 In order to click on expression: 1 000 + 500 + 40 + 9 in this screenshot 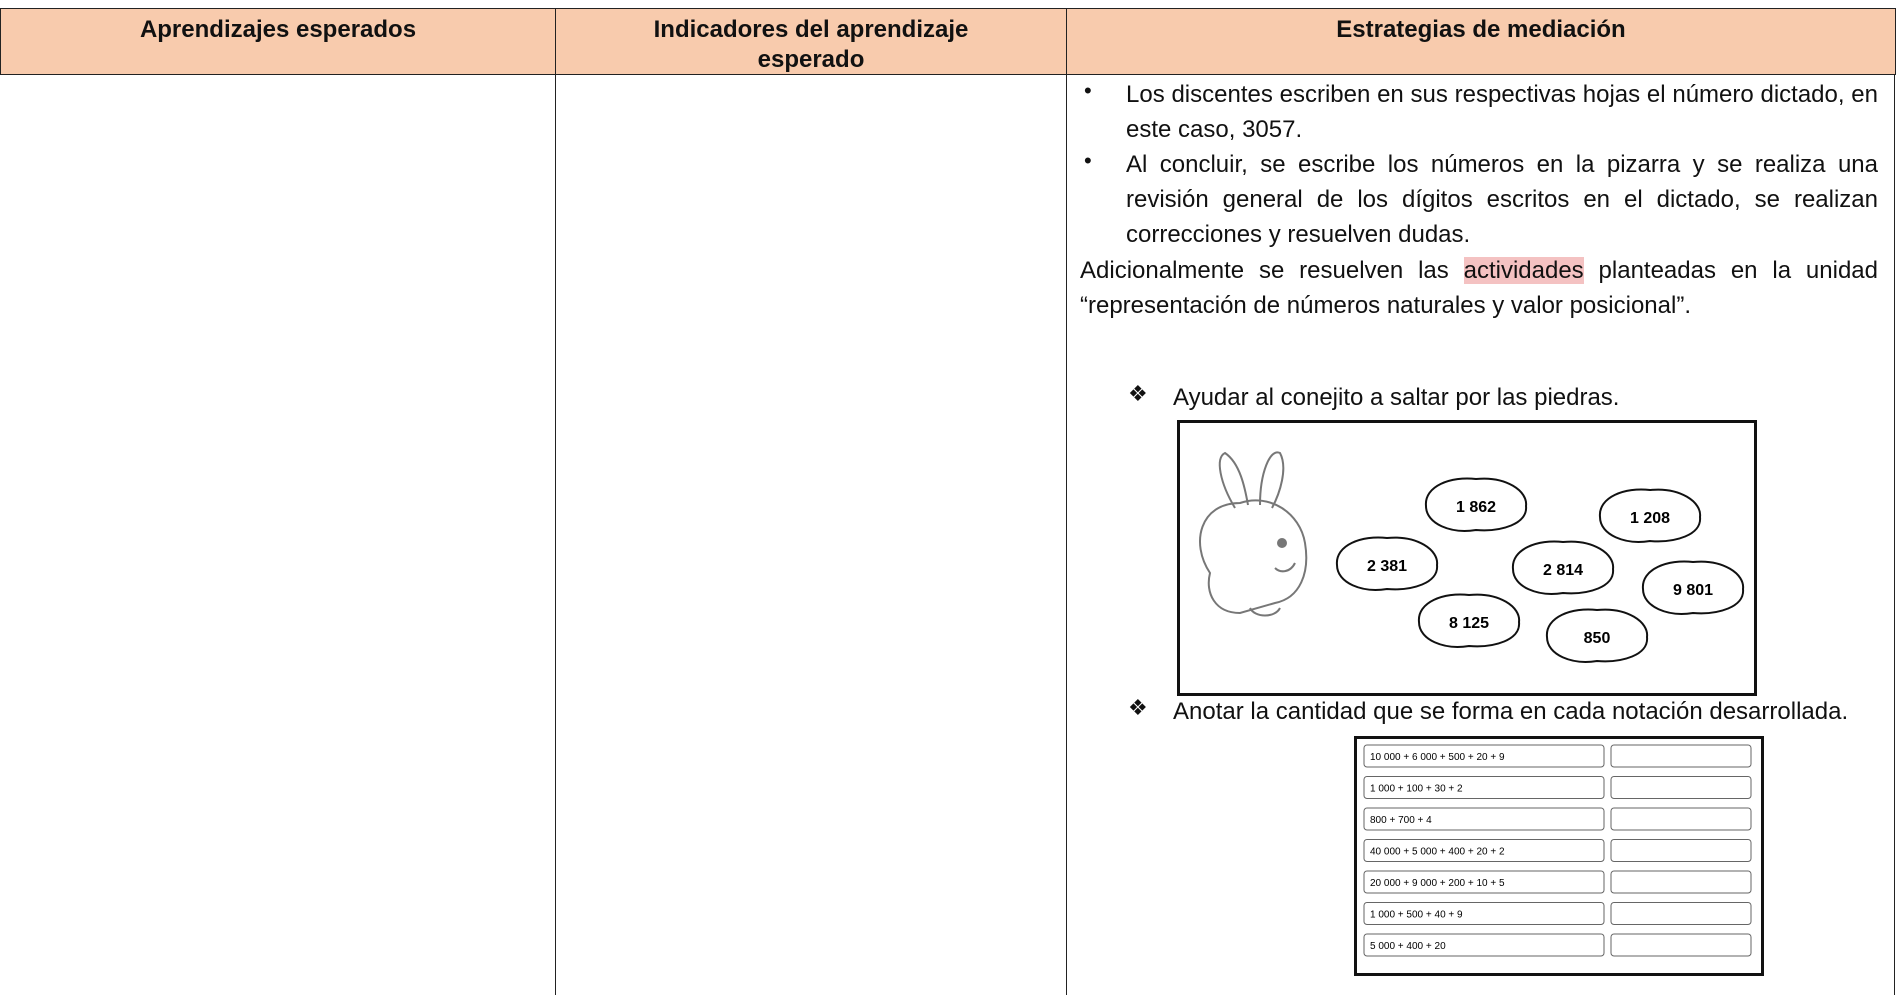, I will do `click(1416, 915)`.